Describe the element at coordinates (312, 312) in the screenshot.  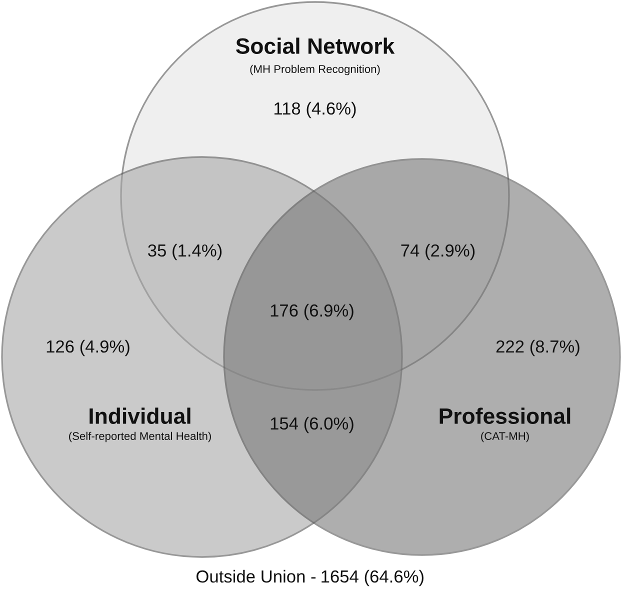
I see `data-label: 176 (6.9%)` at that location.